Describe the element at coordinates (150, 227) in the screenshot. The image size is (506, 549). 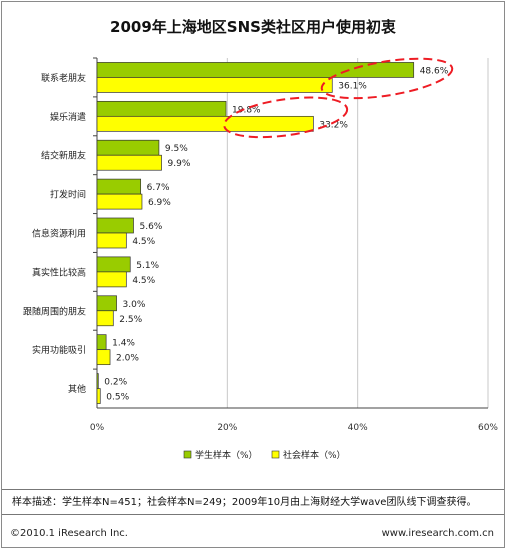
I see `data-label: 5.6%` at that location.